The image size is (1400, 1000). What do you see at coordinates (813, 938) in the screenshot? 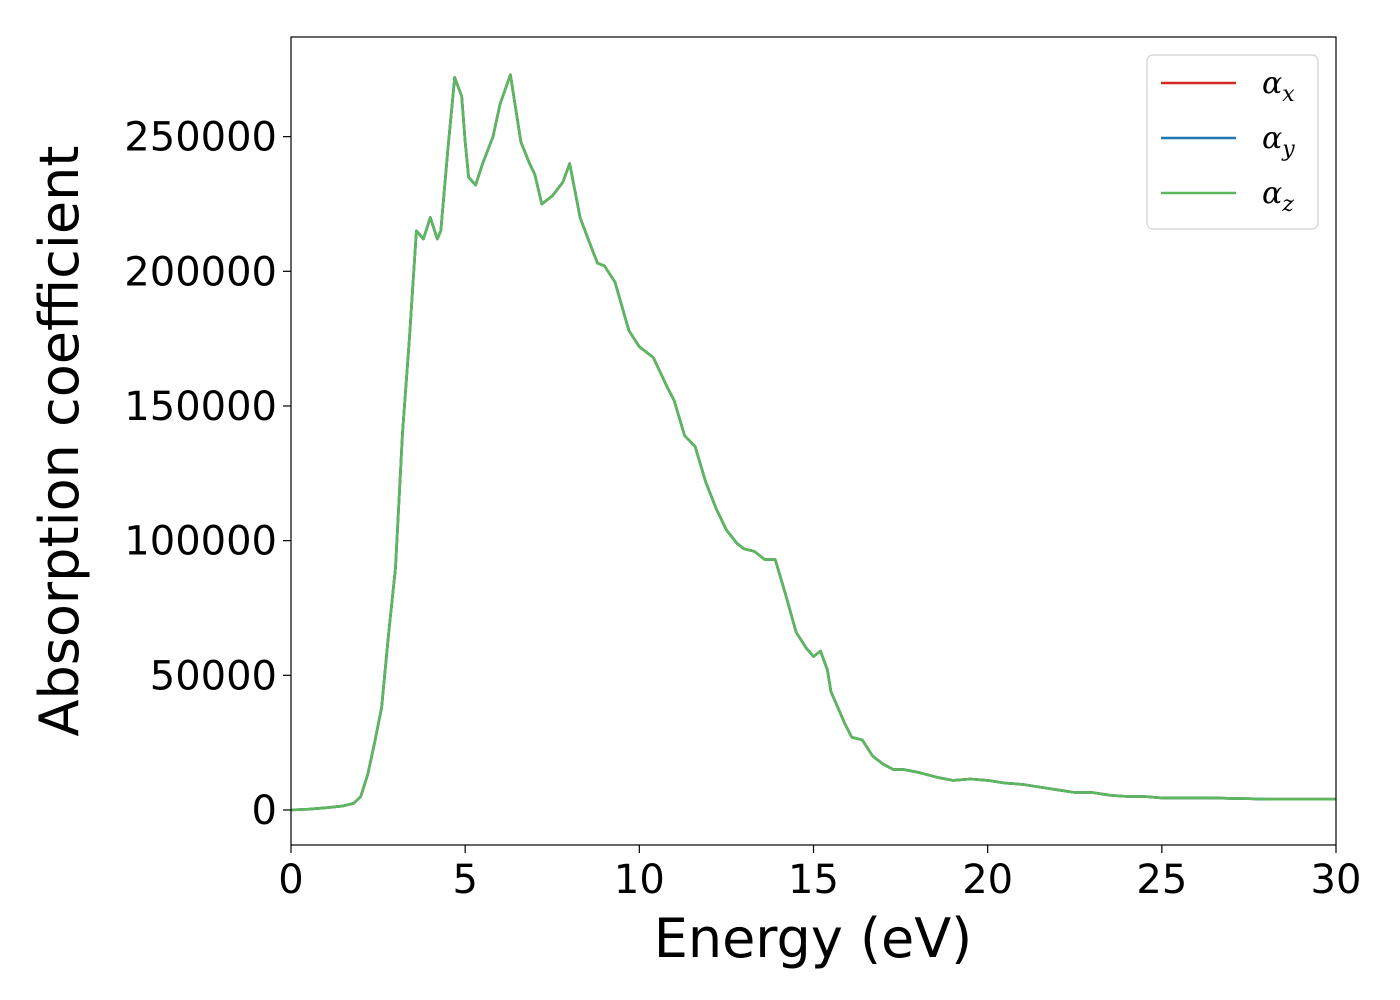
I see `x-axis-title: Energy (eV)` at bounding box center [813, 938].